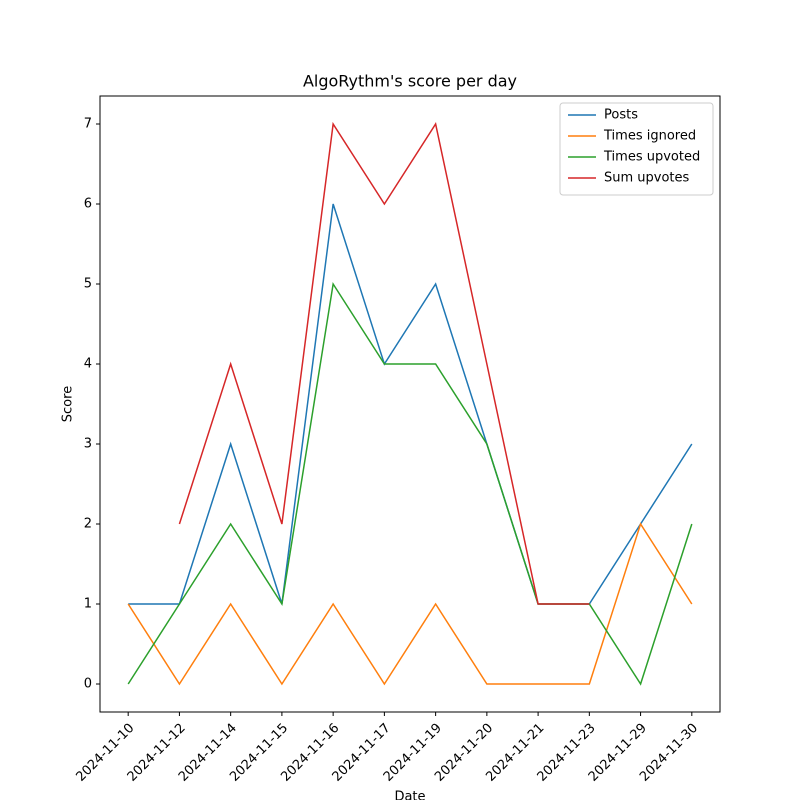  What do you see at coordinates (649, 136) in the screenshot?
I see `legend-label: Times ignored` at bounding box center [649, 136].